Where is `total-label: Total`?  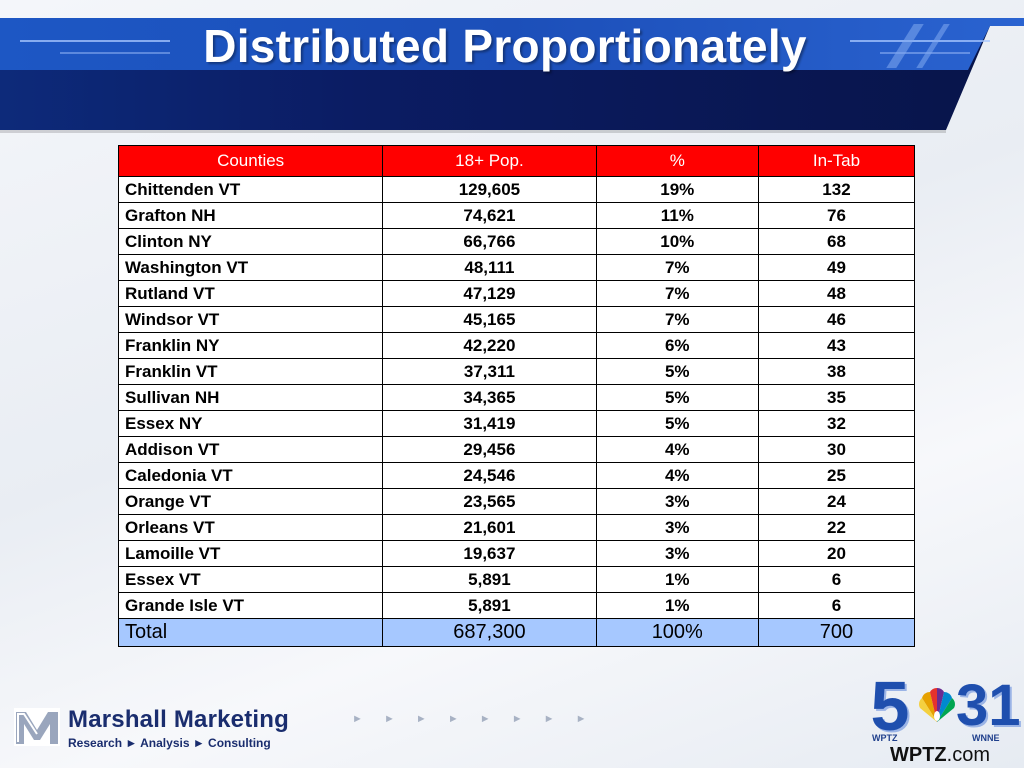 total-label: Total is located at coordinates (250, 632).